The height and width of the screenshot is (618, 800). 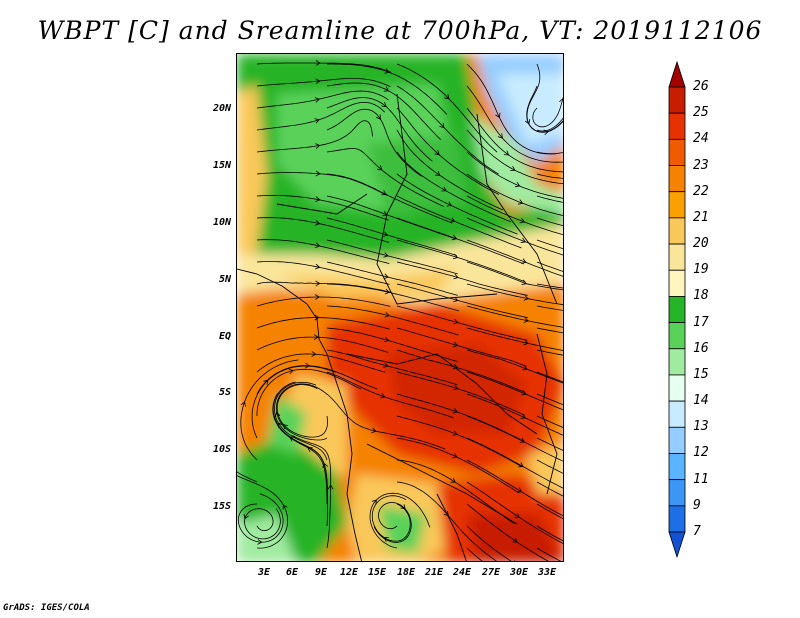 I want to click on lon-label: 9E, so click(x=321, y=572).